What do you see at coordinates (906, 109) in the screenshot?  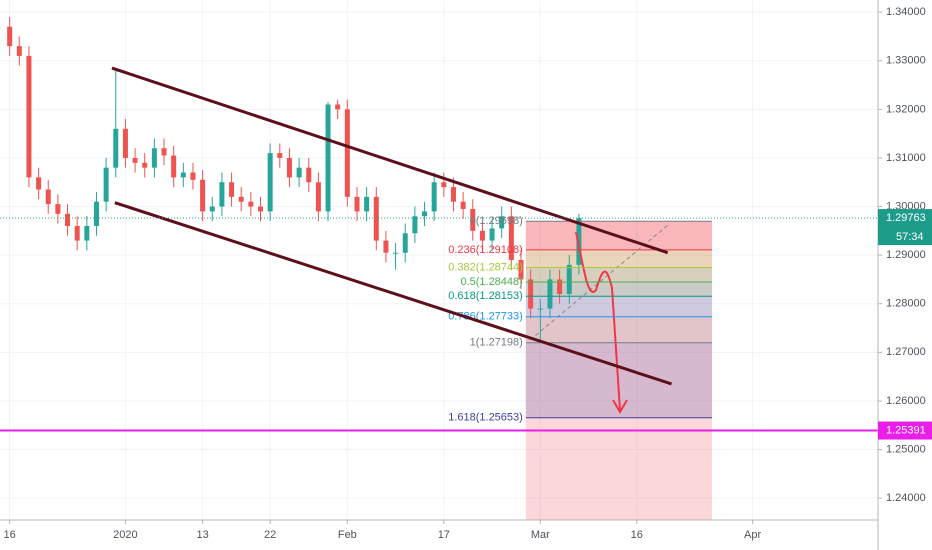 I see `y-tick-label: 1.32000` at bounding box center [906, 109].